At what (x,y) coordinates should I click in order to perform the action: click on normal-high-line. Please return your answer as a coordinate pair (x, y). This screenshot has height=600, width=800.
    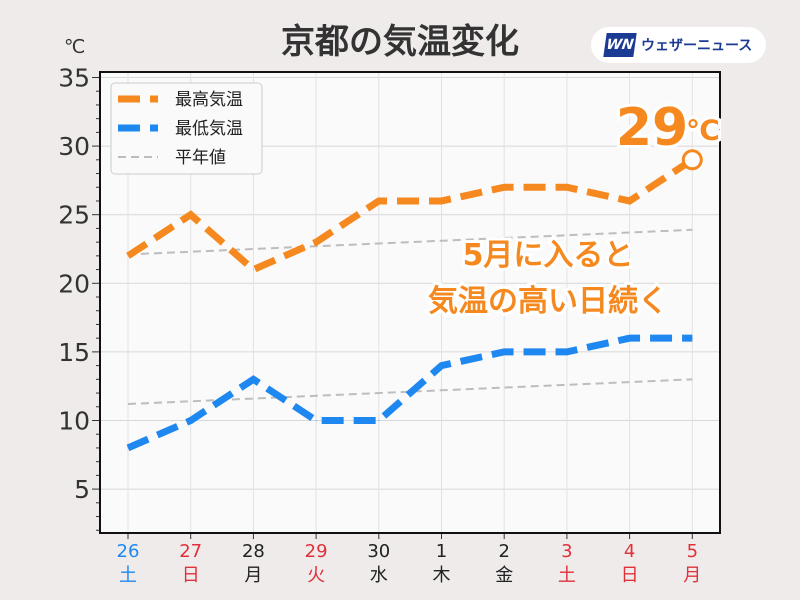
    Looking at the image, I should click on (410, 242).